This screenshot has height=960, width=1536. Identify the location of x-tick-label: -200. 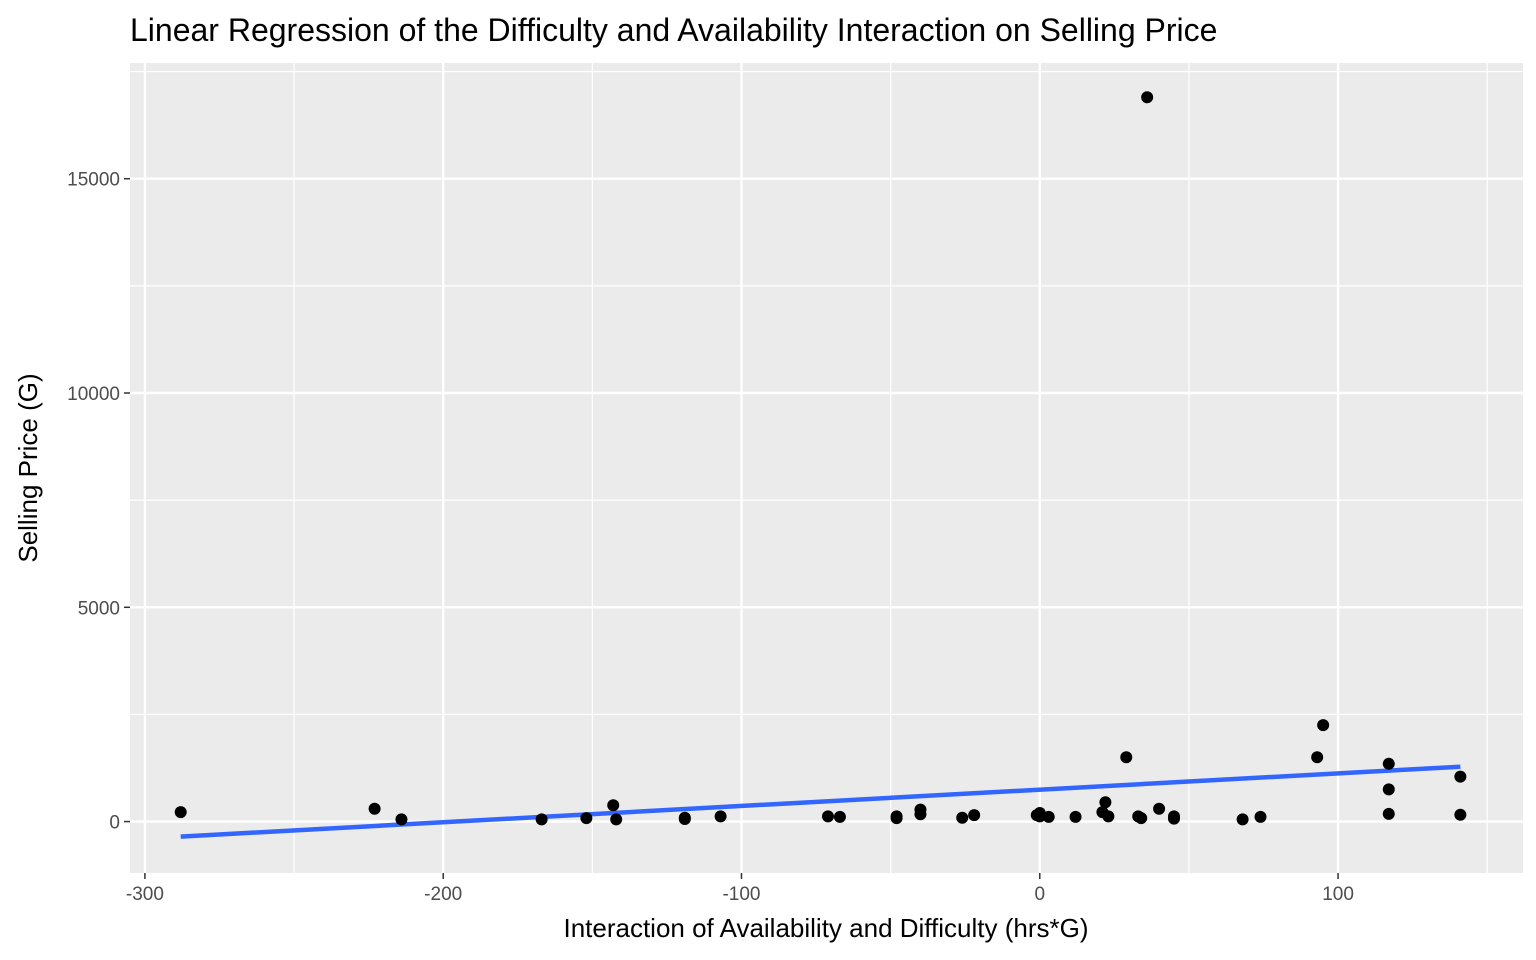
(443, 894).